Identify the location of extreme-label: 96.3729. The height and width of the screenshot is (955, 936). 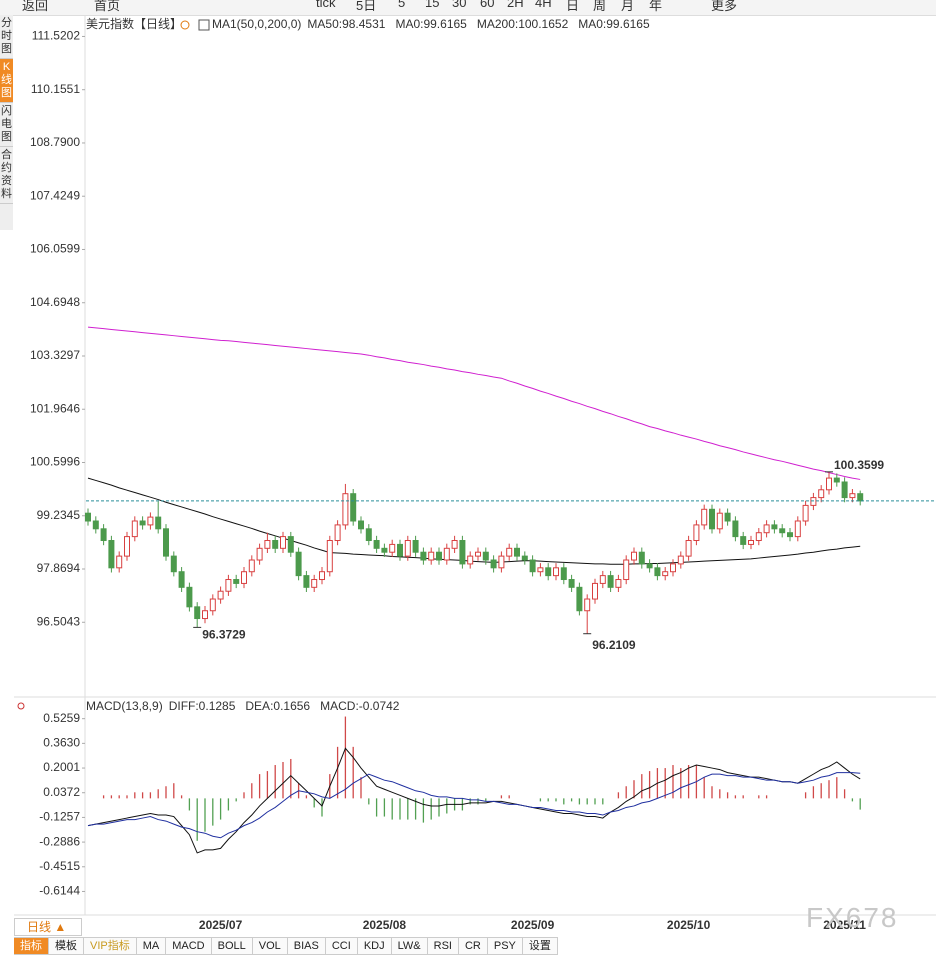
(224, 635).